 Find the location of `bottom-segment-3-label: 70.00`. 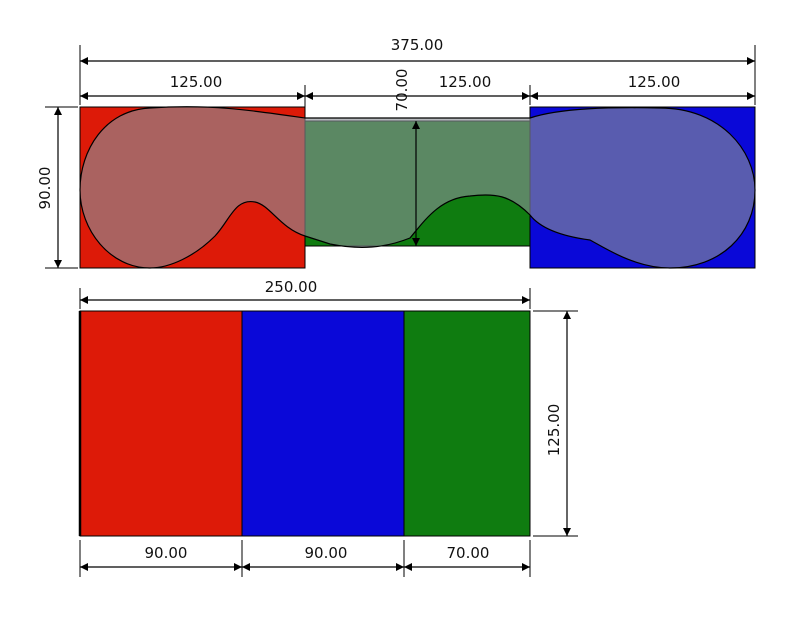

bottom-segment-3-label: 70.00 is located at coordinates (468, 553).